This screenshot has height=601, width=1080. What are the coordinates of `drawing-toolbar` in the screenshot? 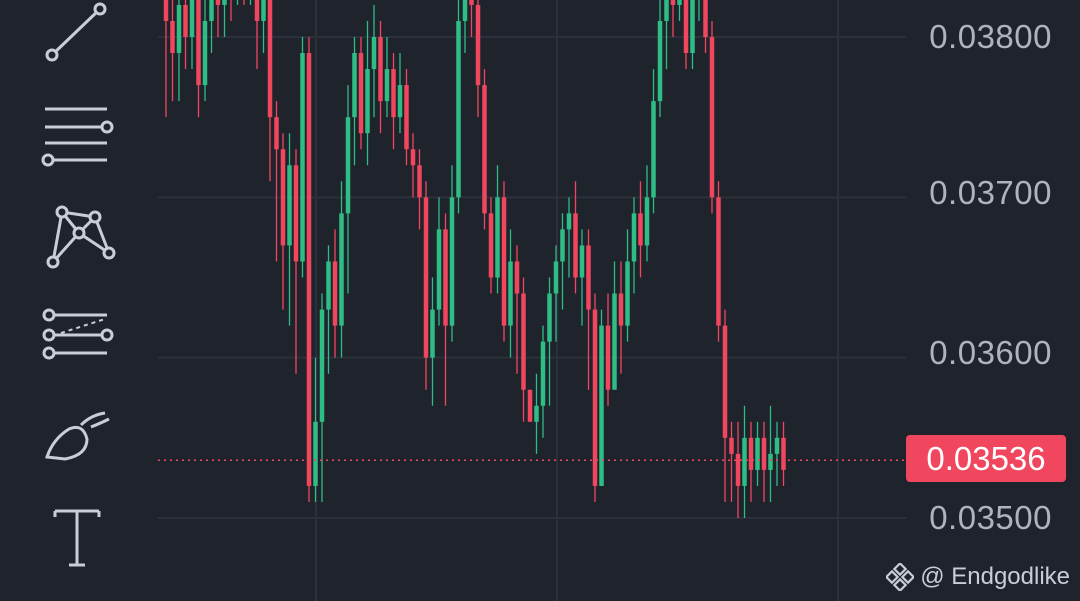 It's located at (75, 300).